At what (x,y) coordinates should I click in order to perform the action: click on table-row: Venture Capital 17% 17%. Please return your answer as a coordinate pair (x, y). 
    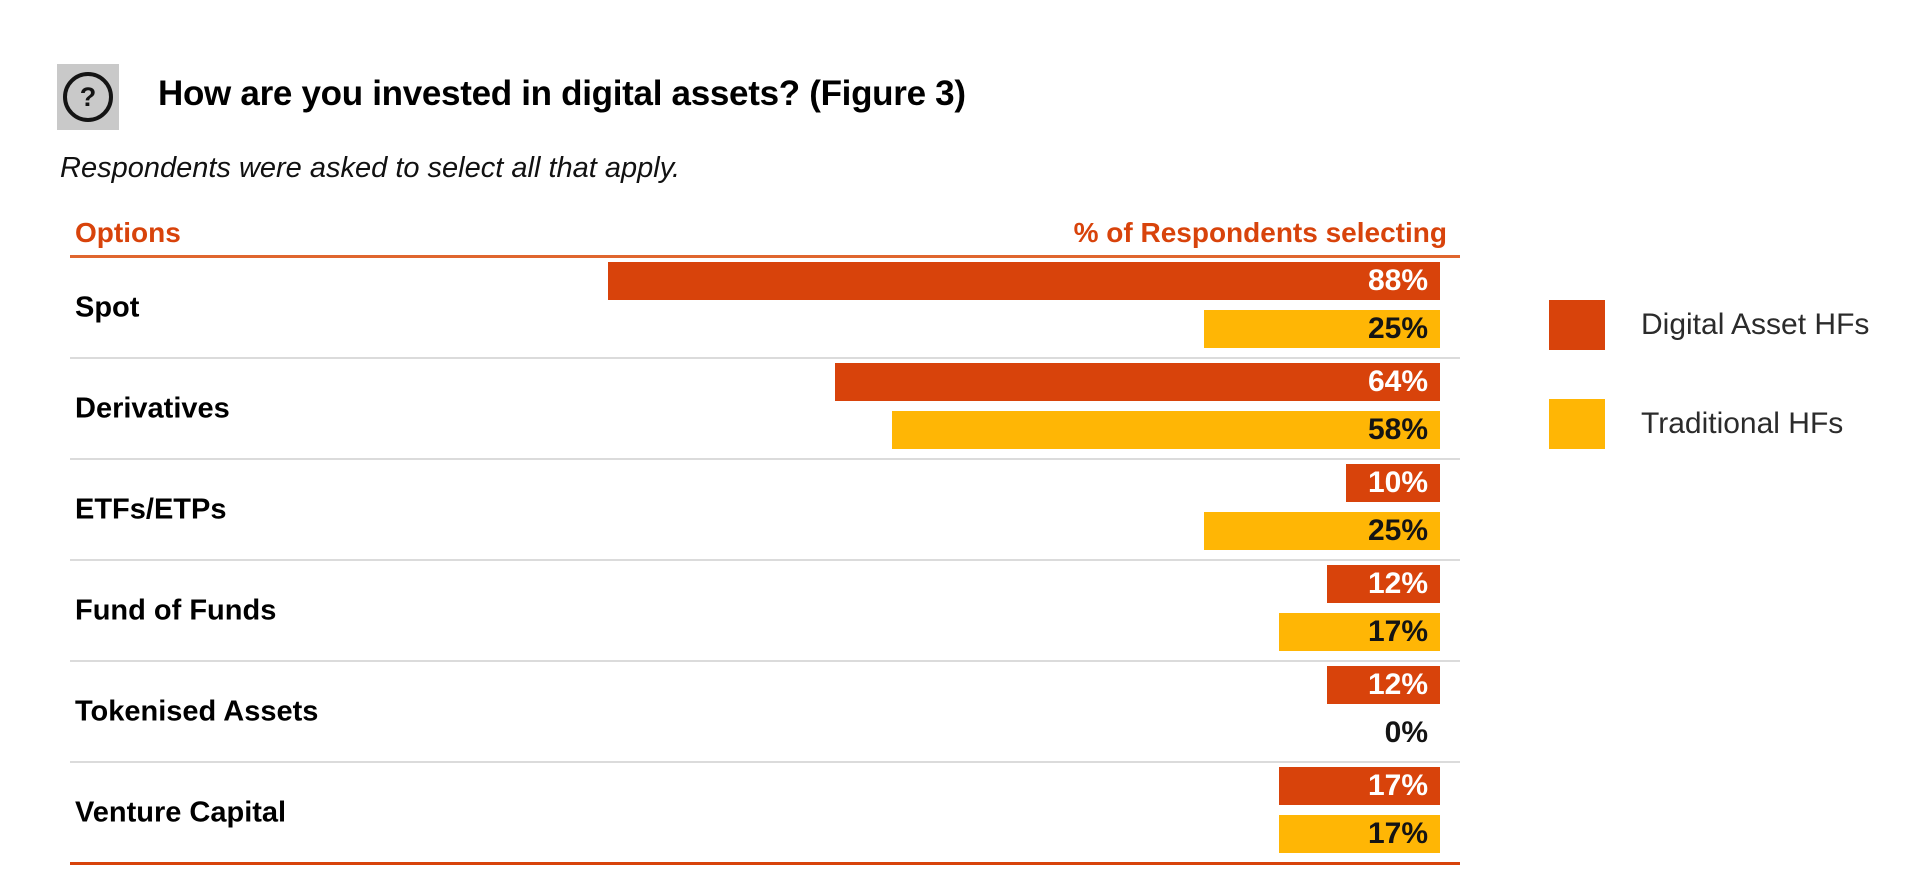
    Looking at the image, I should click on (765, 814).